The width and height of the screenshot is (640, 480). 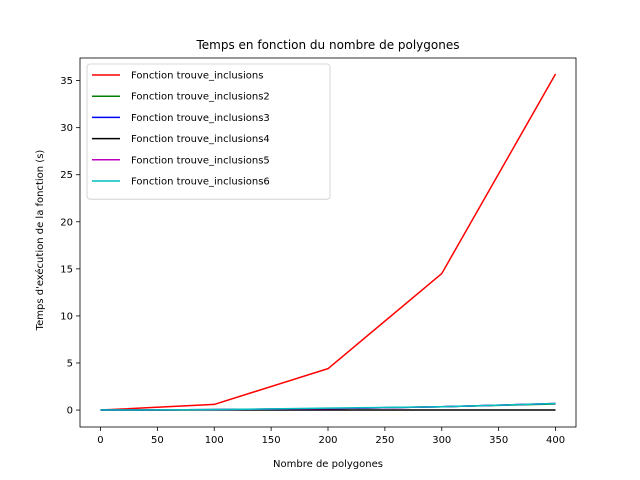 I want to click on y-axis-label: Temps d'exécution de la fonction (s), so click(x=40, y=241).